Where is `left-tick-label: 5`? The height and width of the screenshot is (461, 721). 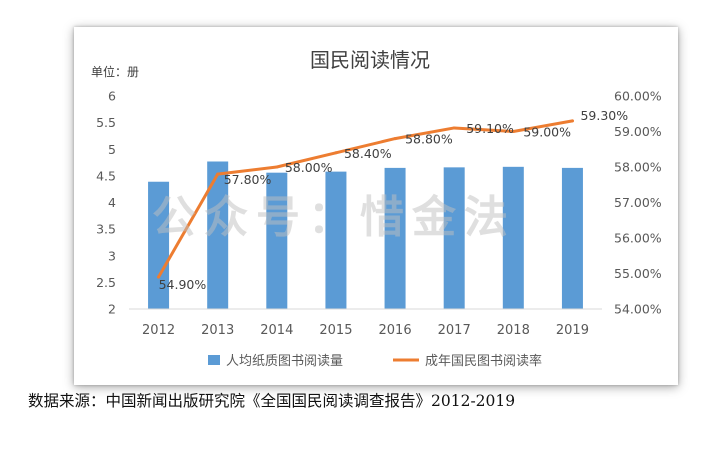
left-tick-label: 5 is located at coordinates (112, 149).